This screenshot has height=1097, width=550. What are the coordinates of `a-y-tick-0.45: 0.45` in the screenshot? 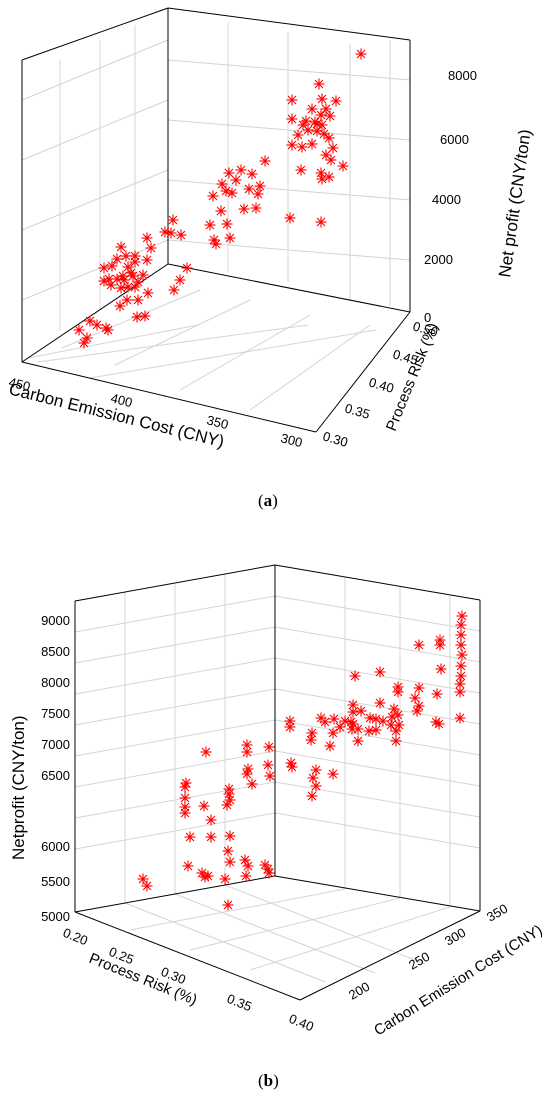 It's located at (405, 356).